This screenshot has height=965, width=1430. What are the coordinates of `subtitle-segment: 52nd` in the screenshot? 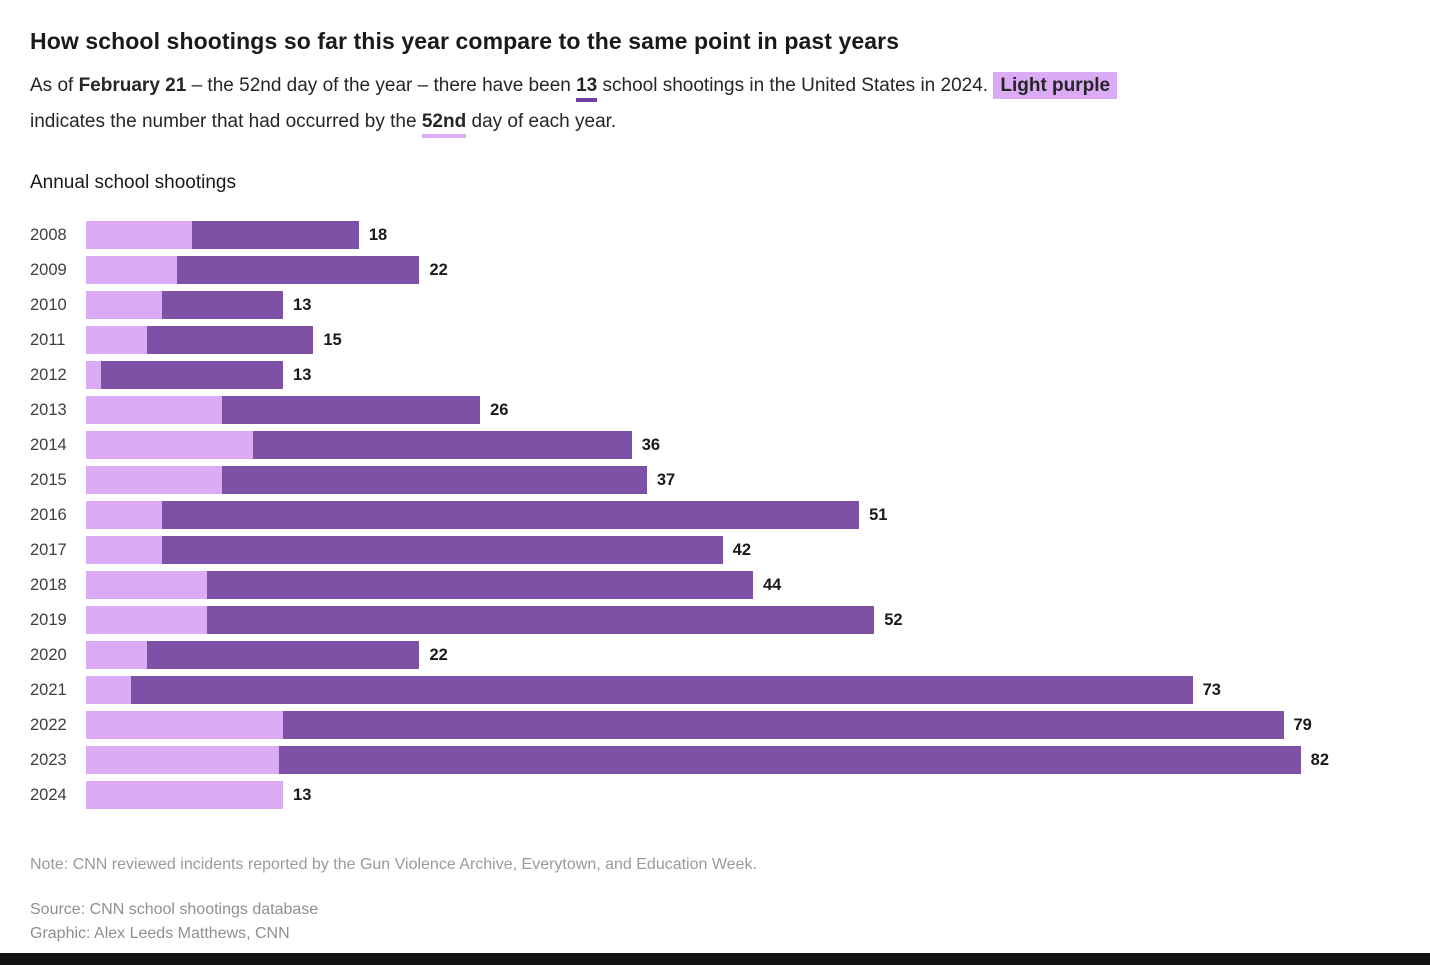 It's located at (444, 124).